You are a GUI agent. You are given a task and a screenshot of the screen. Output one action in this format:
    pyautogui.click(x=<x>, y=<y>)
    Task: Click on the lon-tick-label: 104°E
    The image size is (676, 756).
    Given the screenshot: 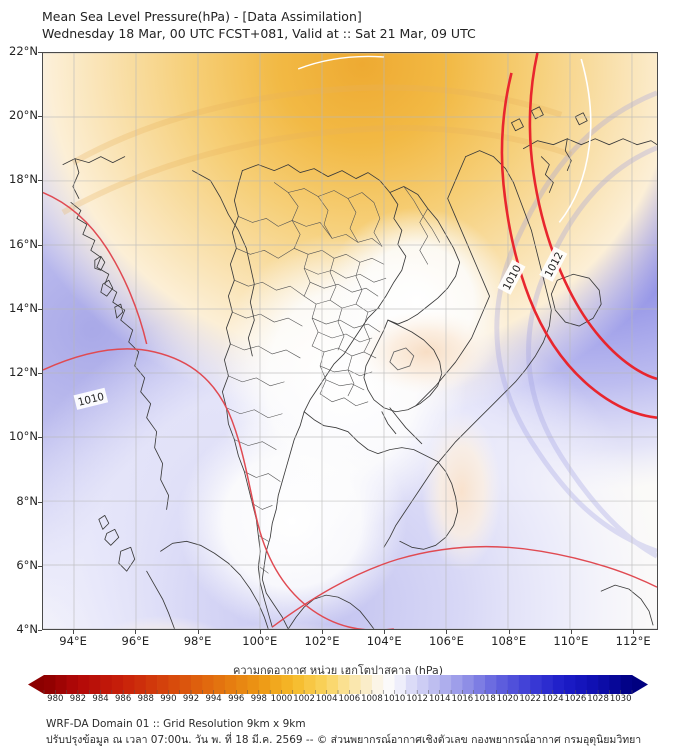 What is the action you would take?
    pyautogui.click(x=384, y=641)
    